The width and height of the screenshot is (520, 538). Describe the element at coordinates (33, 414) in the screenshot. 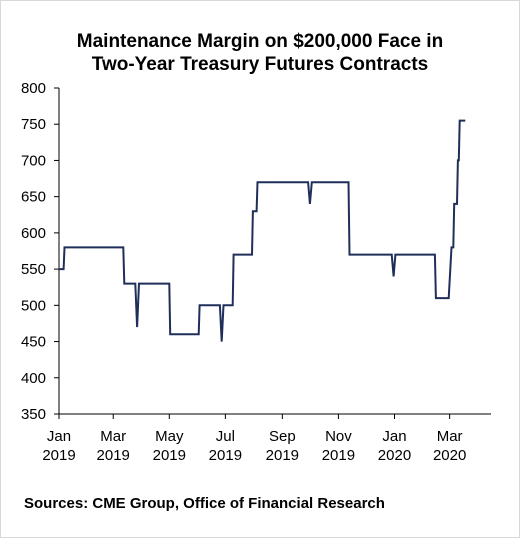

I see `y-tick-label: 350` at that location.